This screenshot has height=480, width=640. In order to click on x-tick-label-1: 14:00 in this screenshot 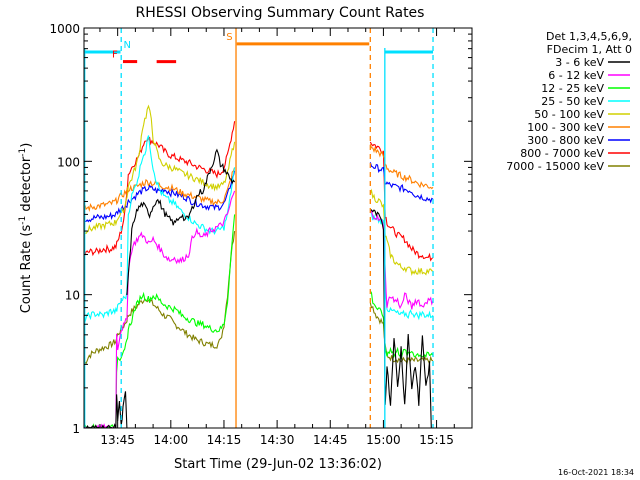, I will do `click(171, 440)`.